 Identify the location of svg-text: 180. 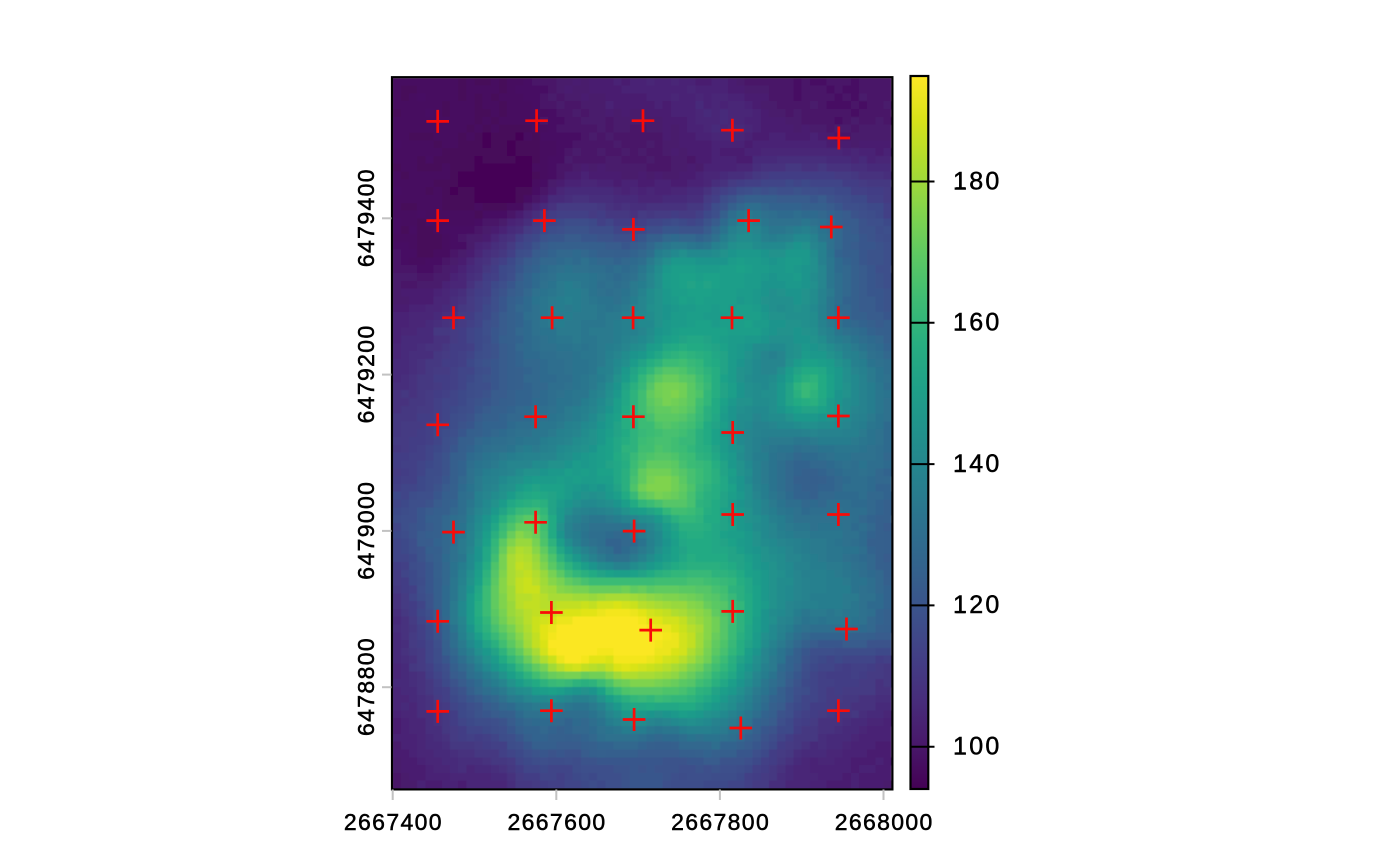
(977, 181).